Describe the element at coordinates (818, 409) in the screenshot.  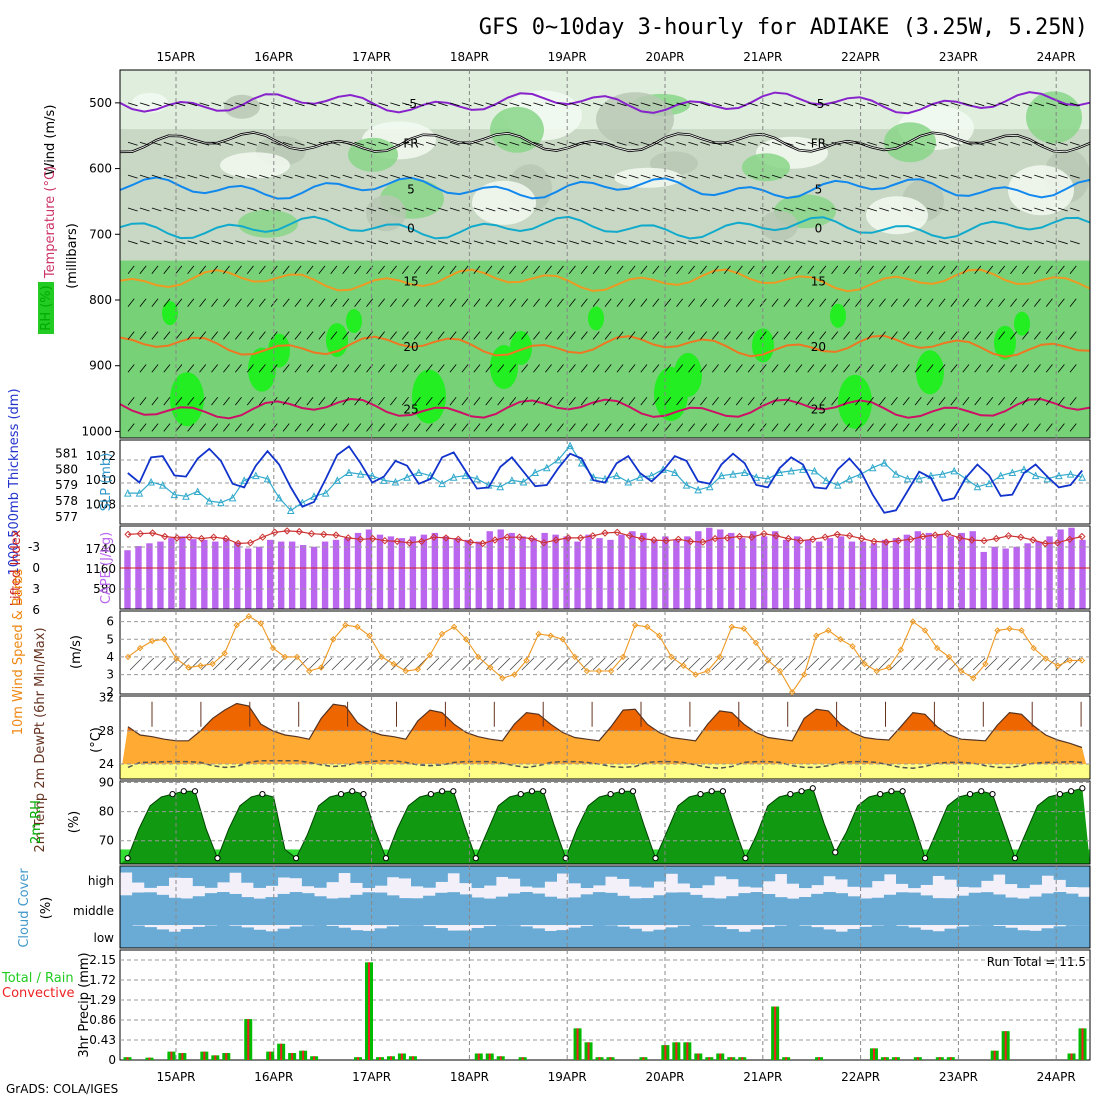
I see `contour-label: 25` at that location.